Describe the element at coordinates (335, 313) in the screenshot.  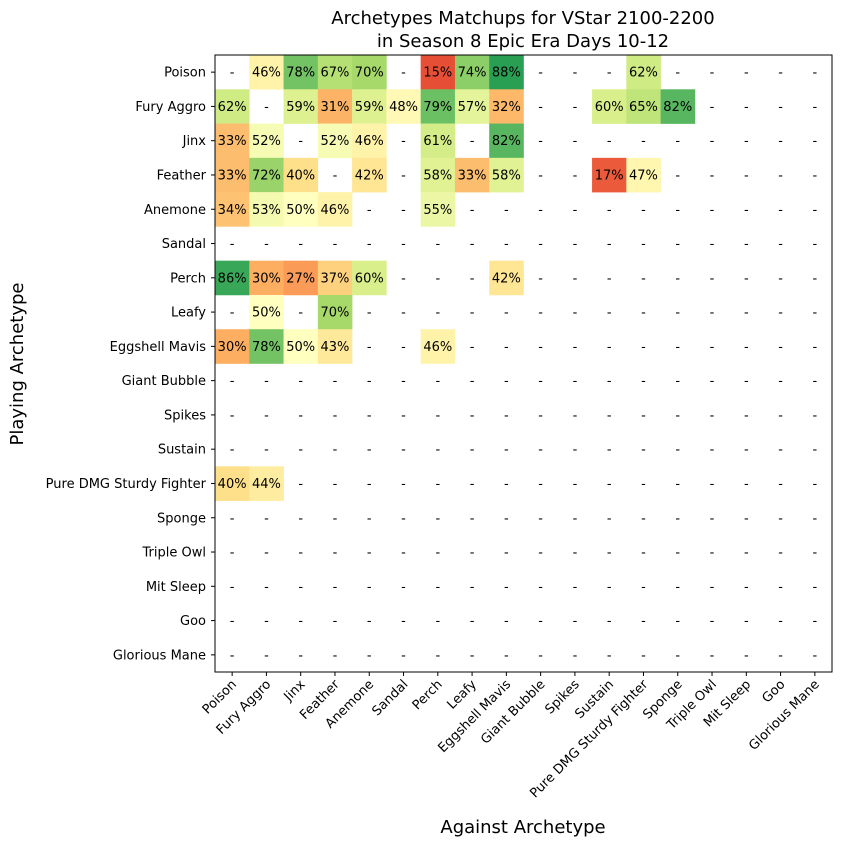
I see `cell-value-label: 70%` at that location.